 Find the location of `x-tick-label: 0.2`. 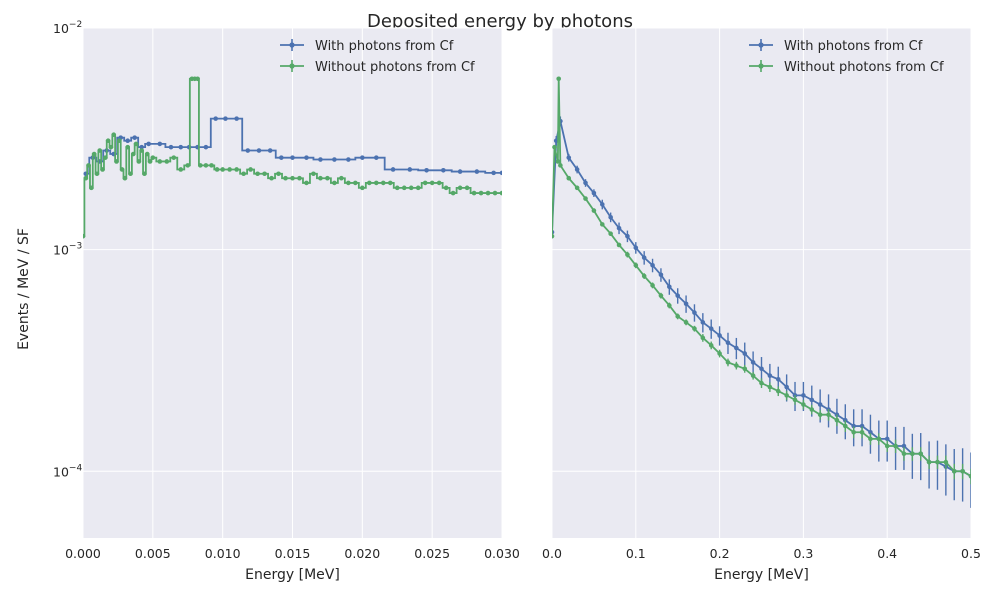

x-tick-label: 0.2 is located at coordinates (720, 553).